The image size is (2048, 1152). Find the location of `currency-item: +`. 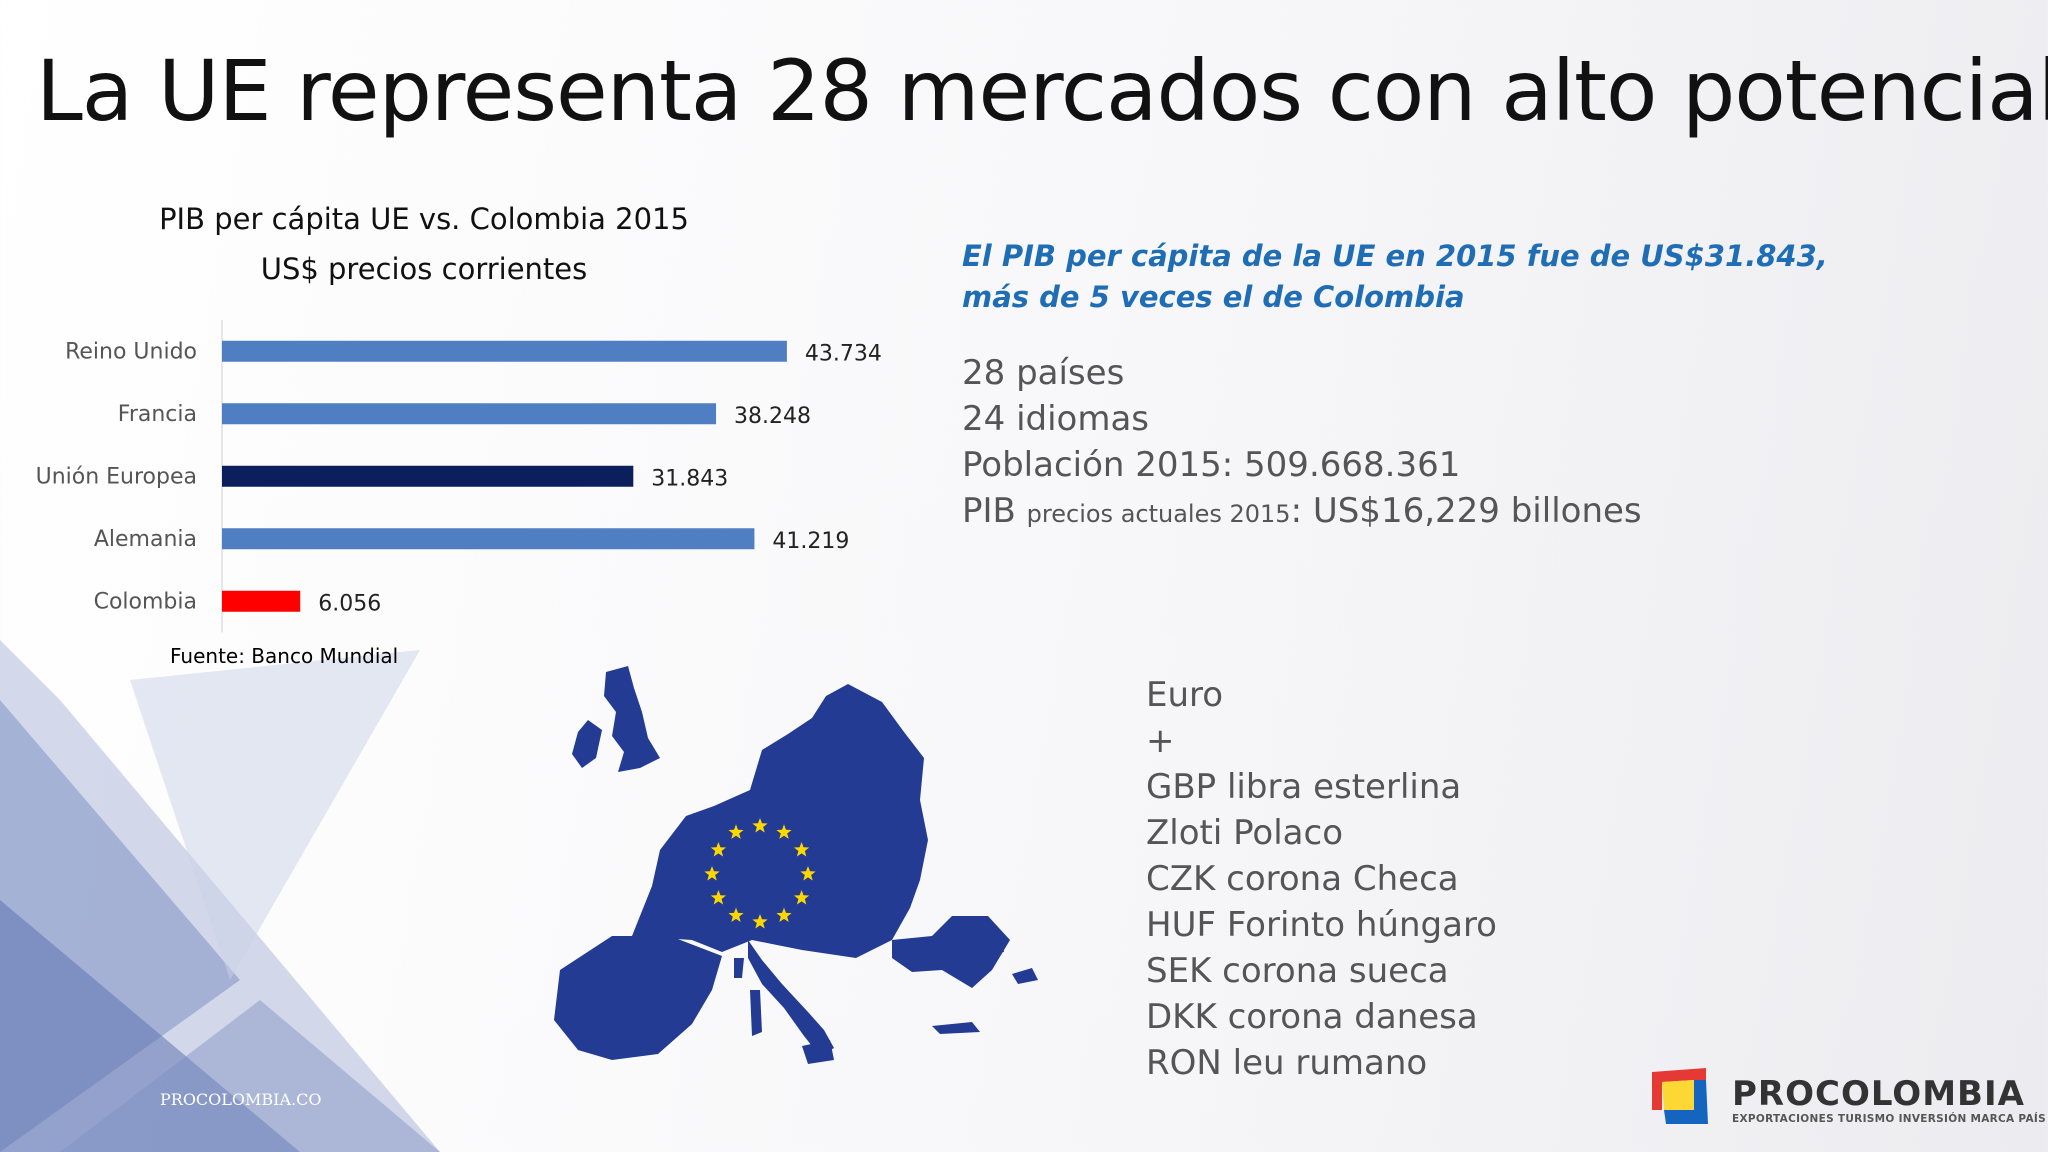

currency-item: + is located at coordinates (1160, 741).